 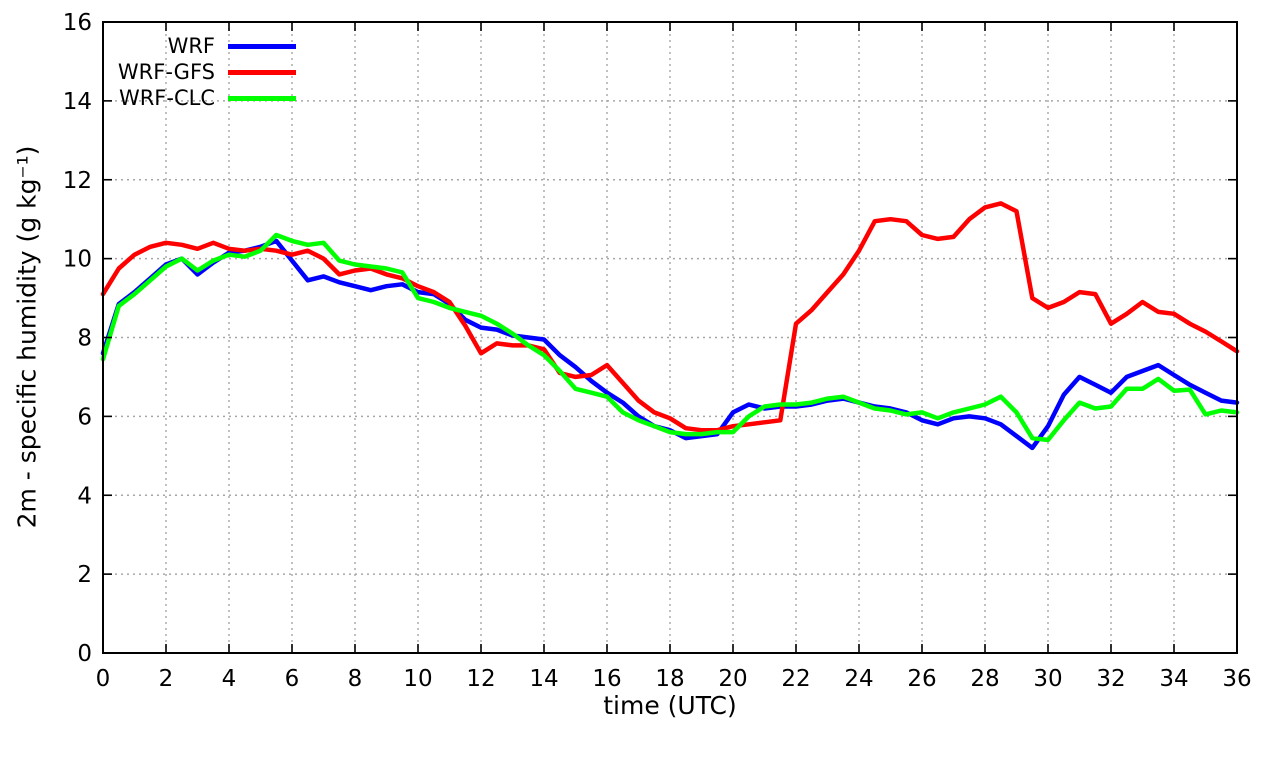 I want to click on x-tick-label: 24, so click(x=858, y=679).